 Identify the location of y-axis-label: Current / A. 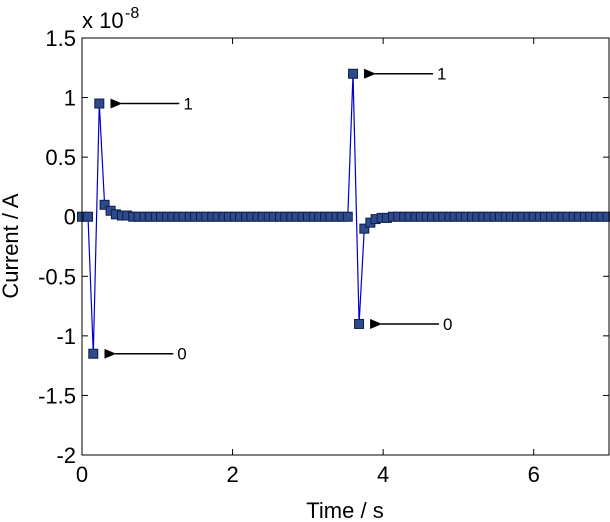
(11, 245).